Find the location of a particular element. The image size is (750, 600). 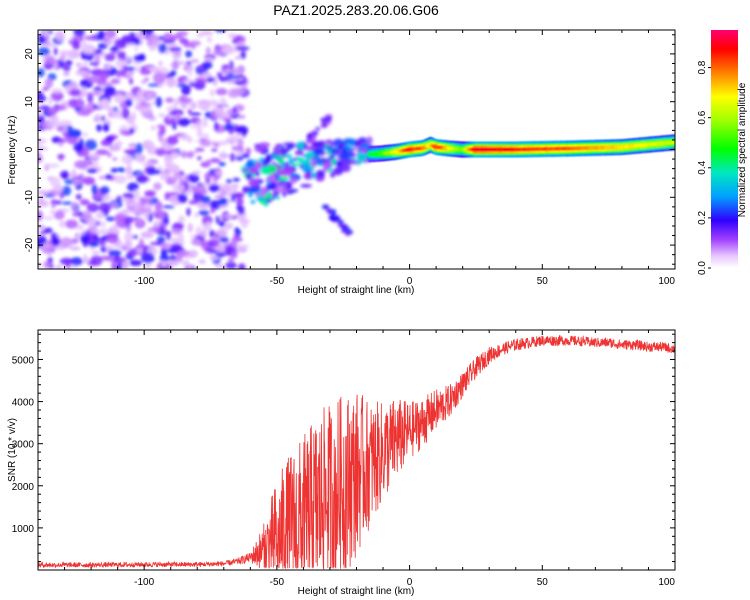

spectrogram-x-tick-label: -100 is located at coordinates (144, 281).